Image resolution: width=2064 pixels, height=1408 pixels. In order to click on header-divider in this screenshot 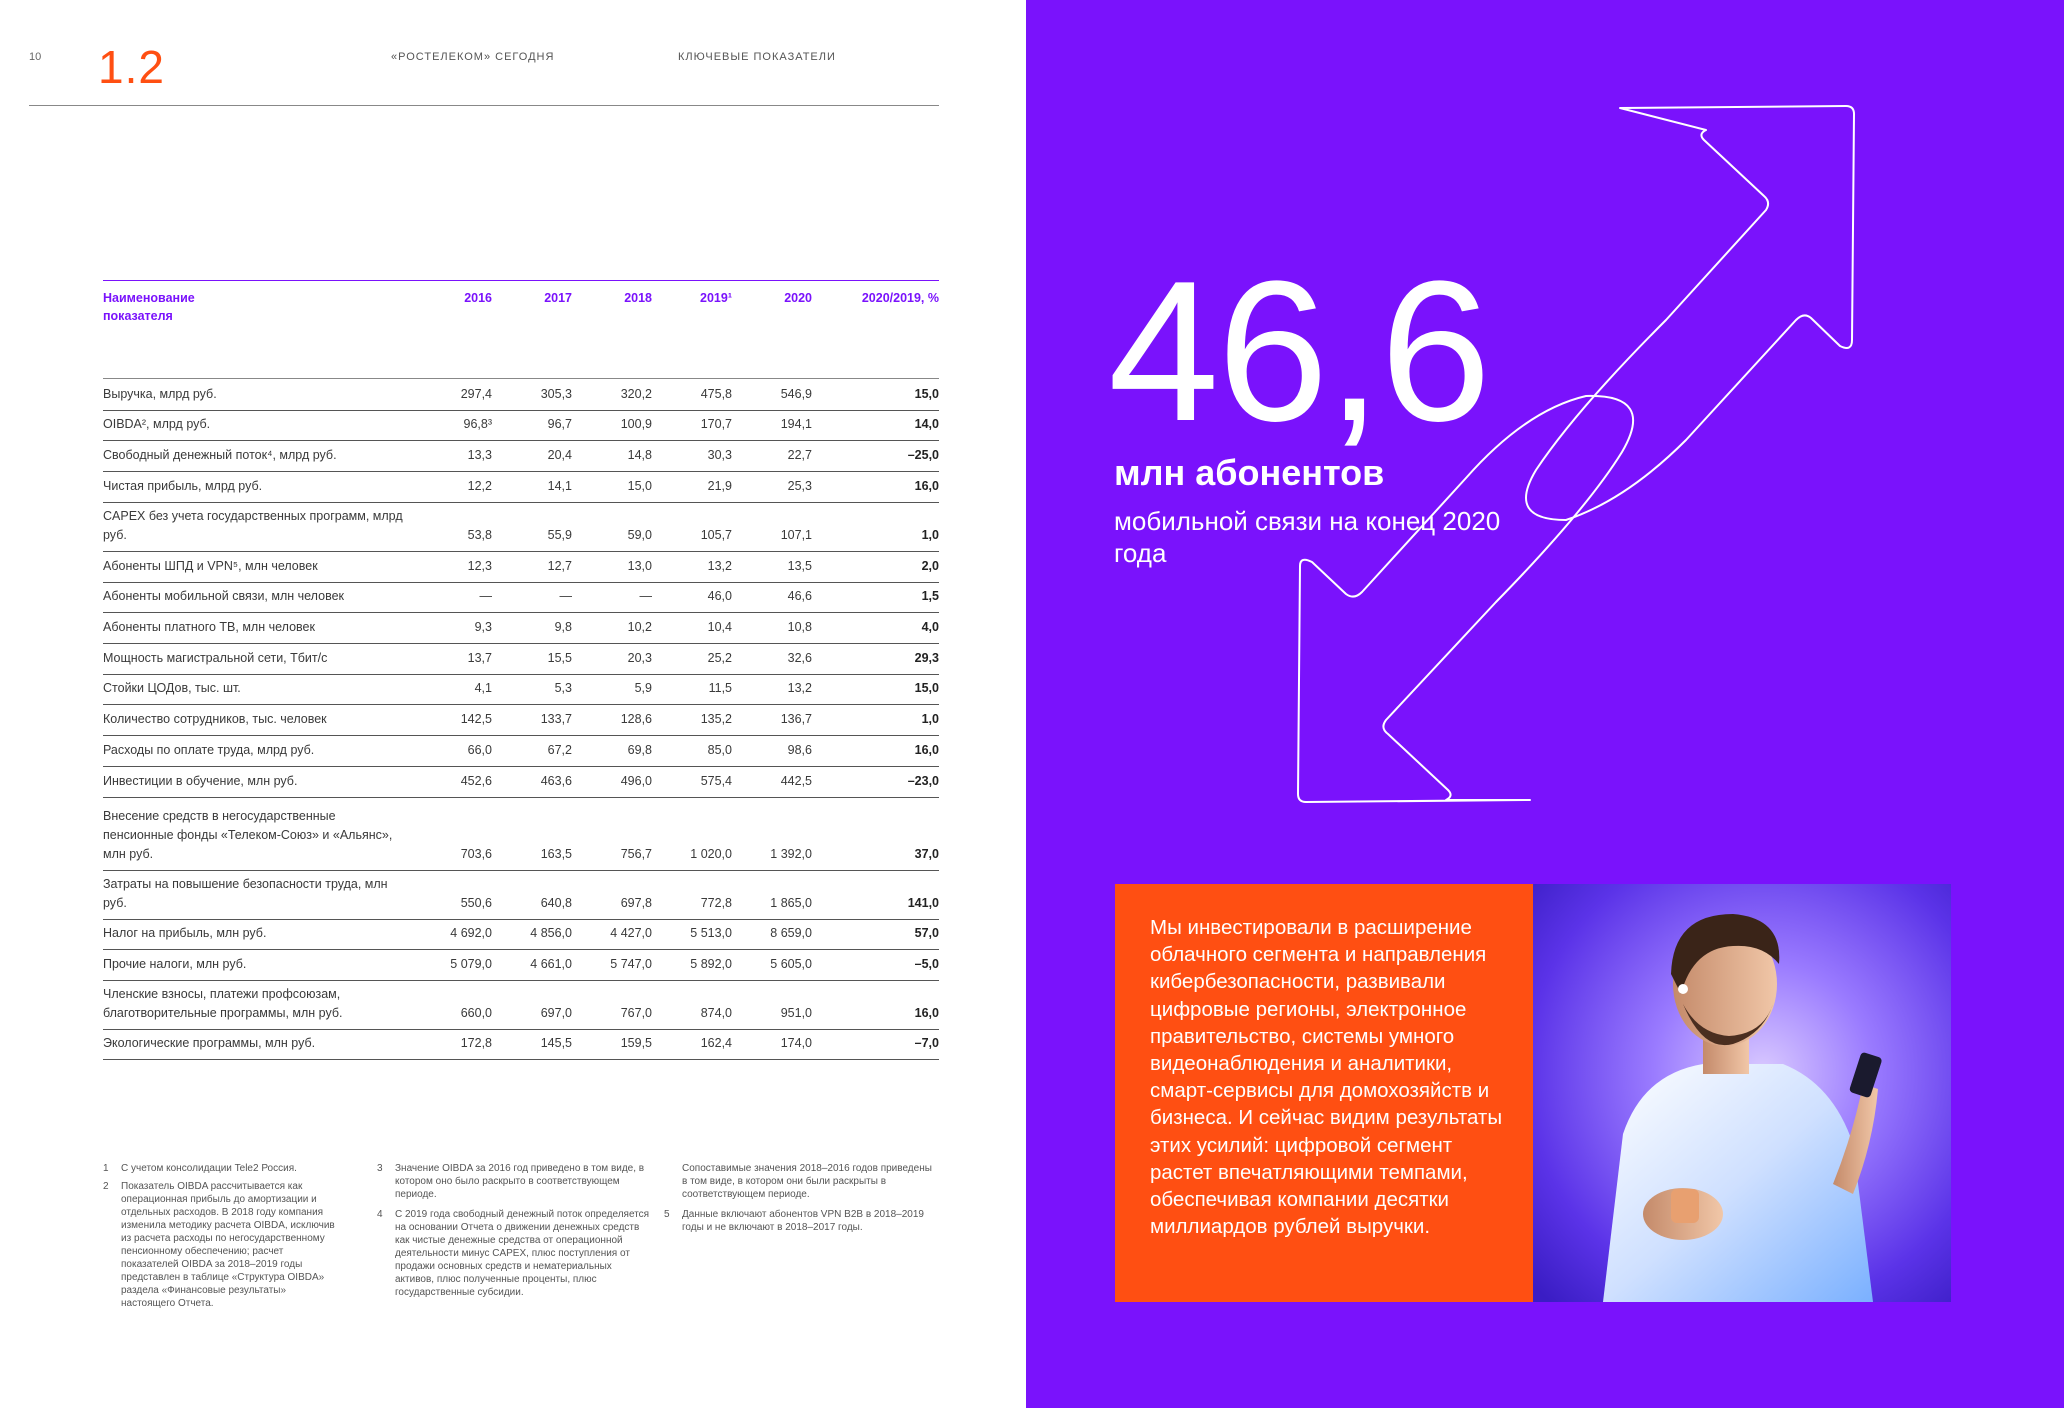, I will do `click(484, 105)`.